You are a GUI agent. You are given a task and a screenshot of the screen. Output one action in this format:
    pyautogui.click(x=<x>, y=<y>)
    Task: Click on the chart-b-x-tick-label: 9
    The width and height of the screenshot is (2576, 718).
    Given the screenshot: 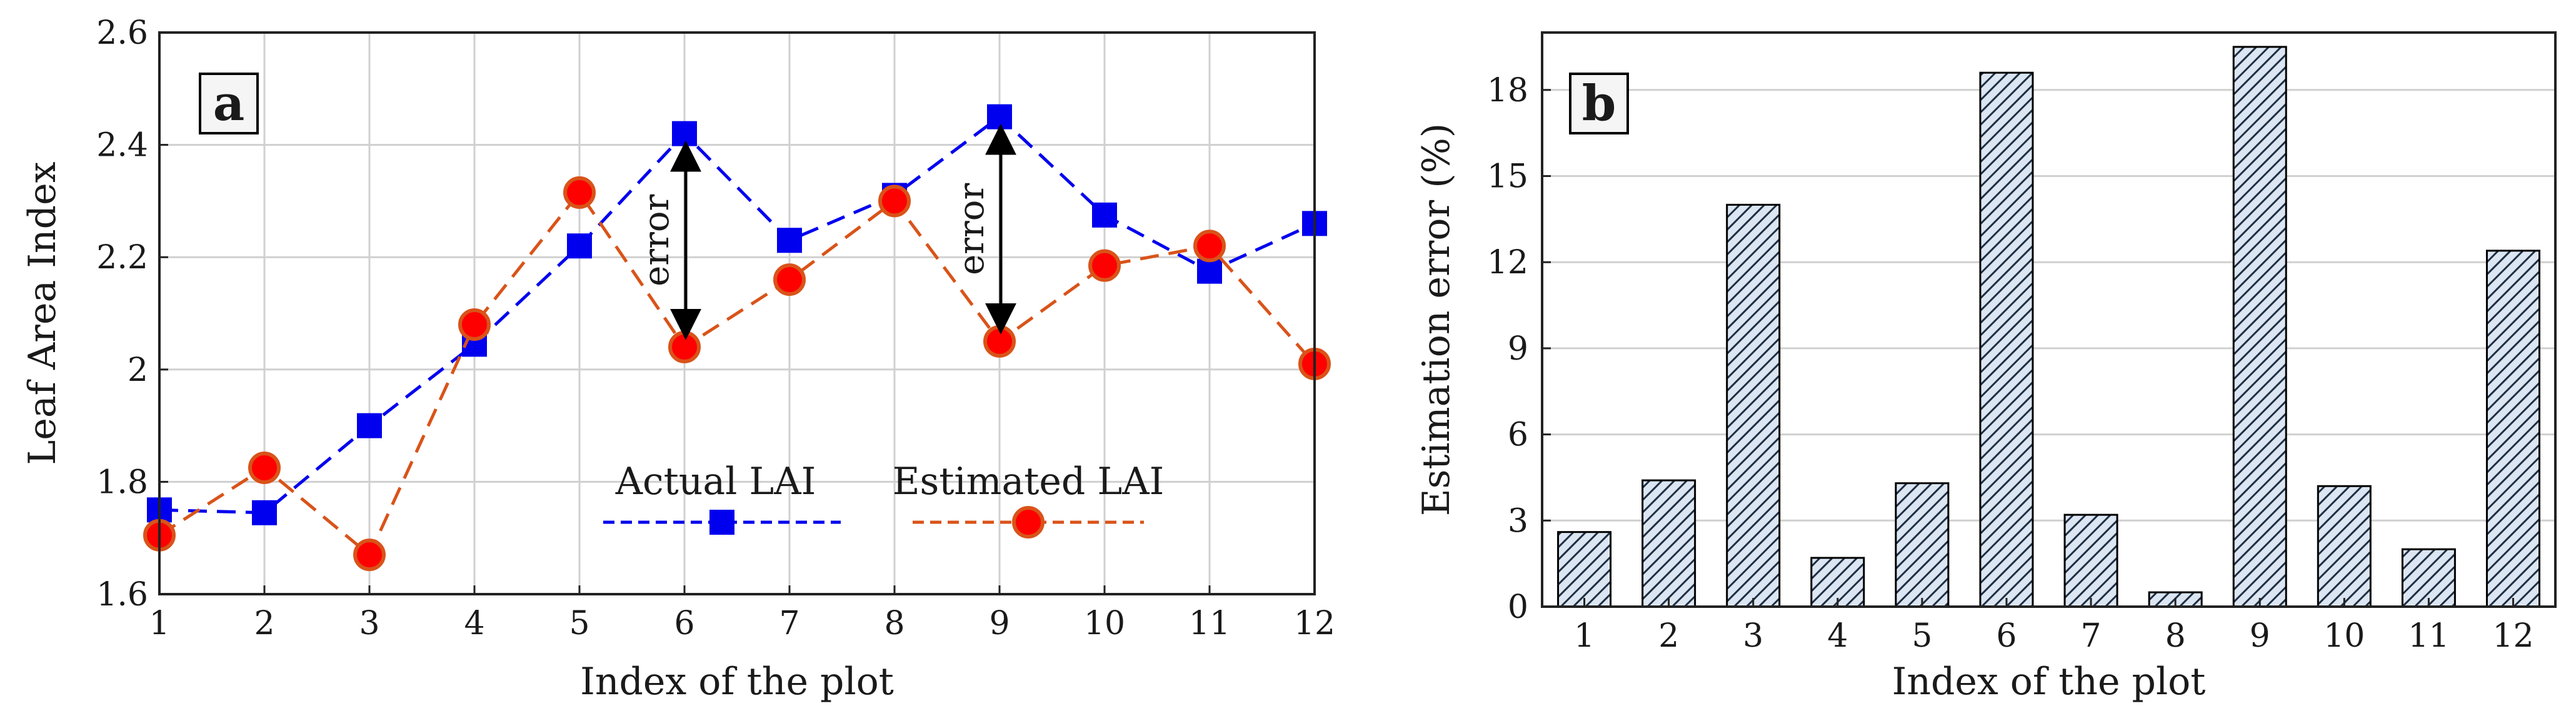 What is the action you would take?
    pyautogui.click(x=2260, y=636)
    